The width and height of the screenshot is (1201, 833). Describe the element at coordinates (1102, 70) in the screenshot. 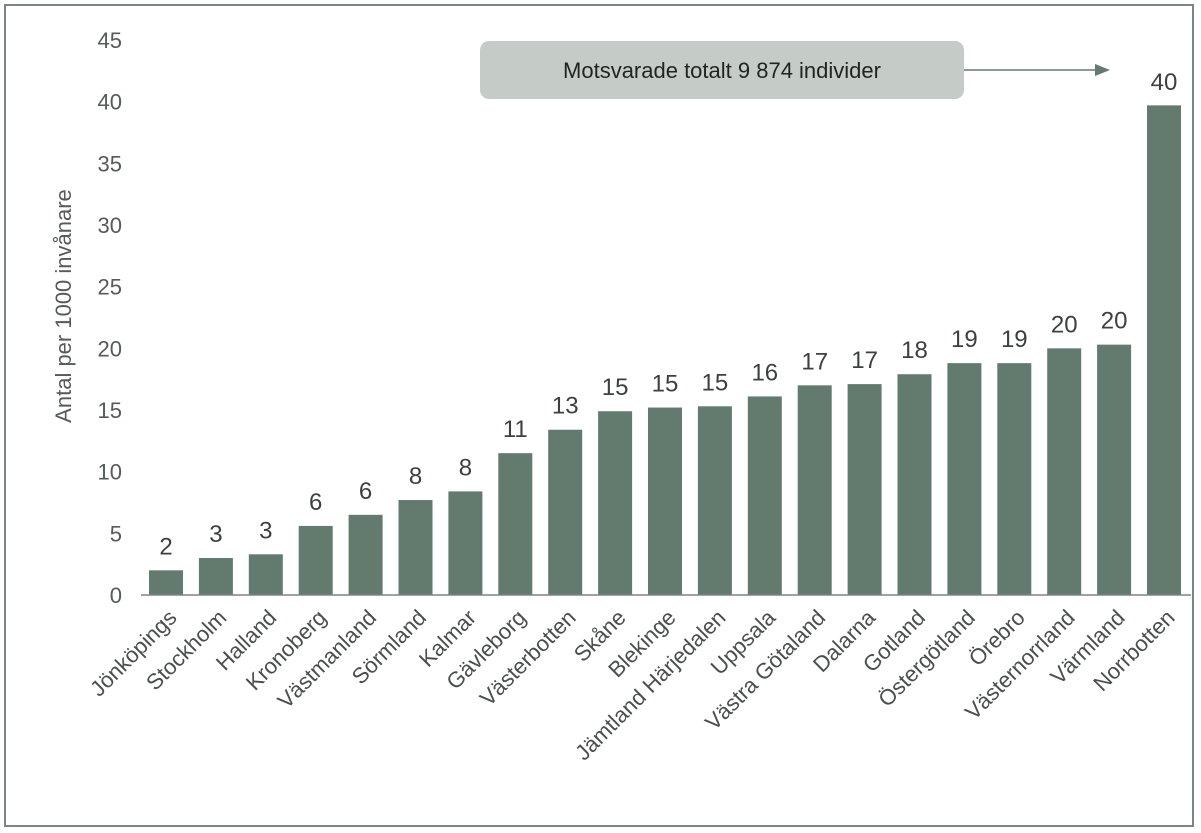

I see `annotation-arrowhead` at that location.